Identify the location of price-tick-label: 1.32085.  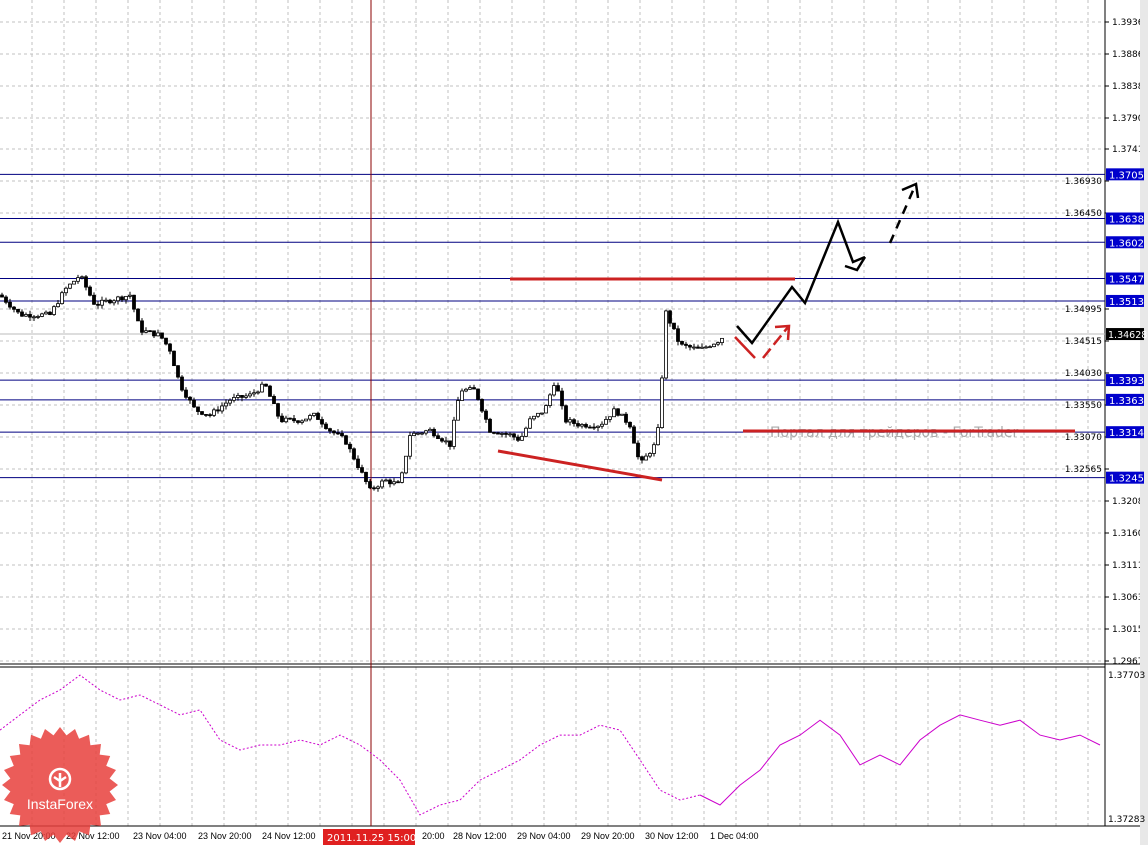
(1130, 502).